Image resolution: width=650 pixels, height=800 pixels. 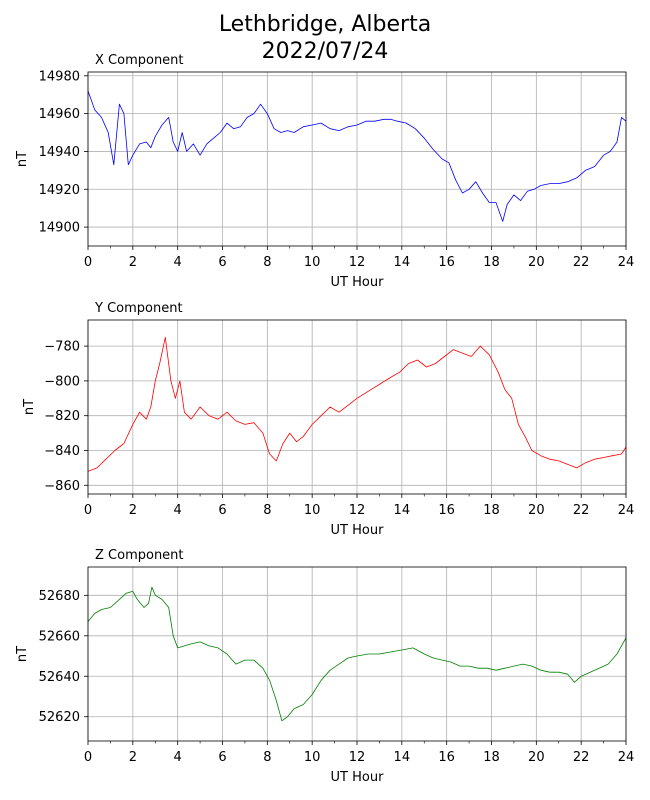 What do you see at coordinates (59, 190) in the screenshot?
I see `y-tick-label: 14920` at bounding box center [59, 190].